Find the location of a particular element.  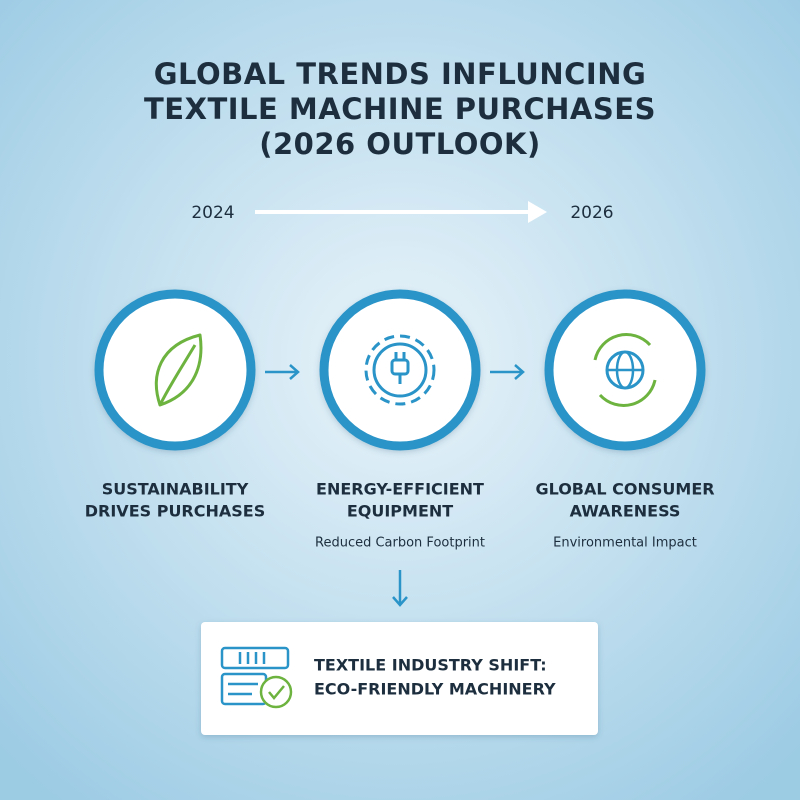

node-label: ENERGY-EFFICIENT is located at coordinates (400, 489).